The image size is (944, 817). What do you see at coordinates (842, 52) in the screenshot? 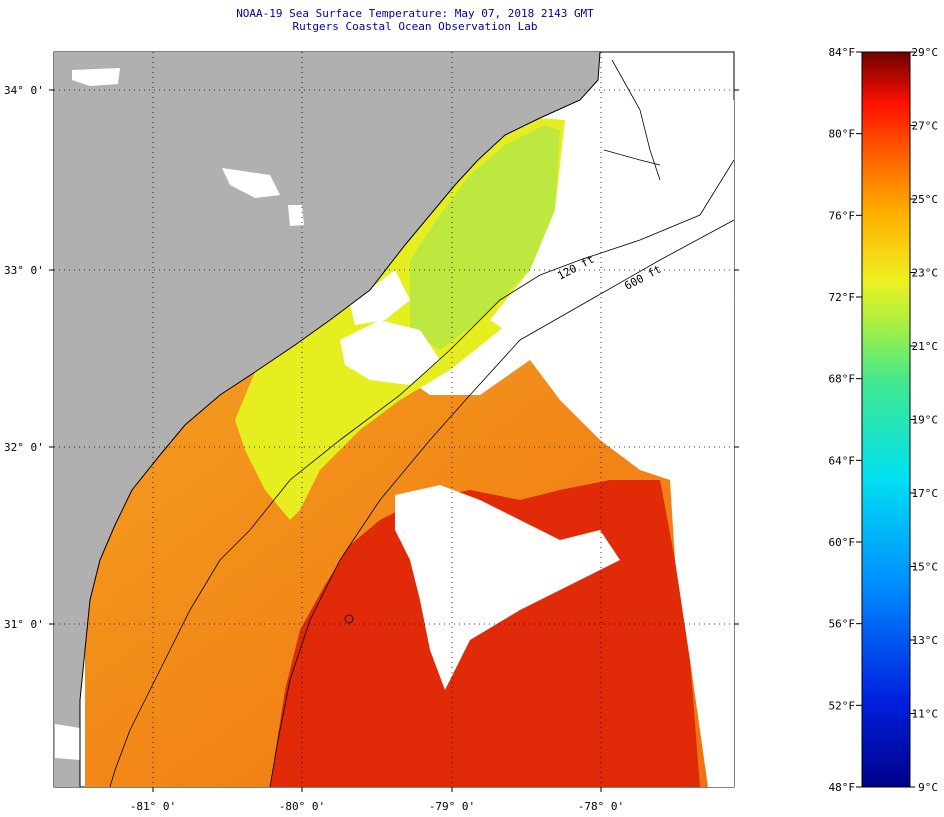
I see `colorbar-f-label: 84°F` at bounding box center [842, 52].